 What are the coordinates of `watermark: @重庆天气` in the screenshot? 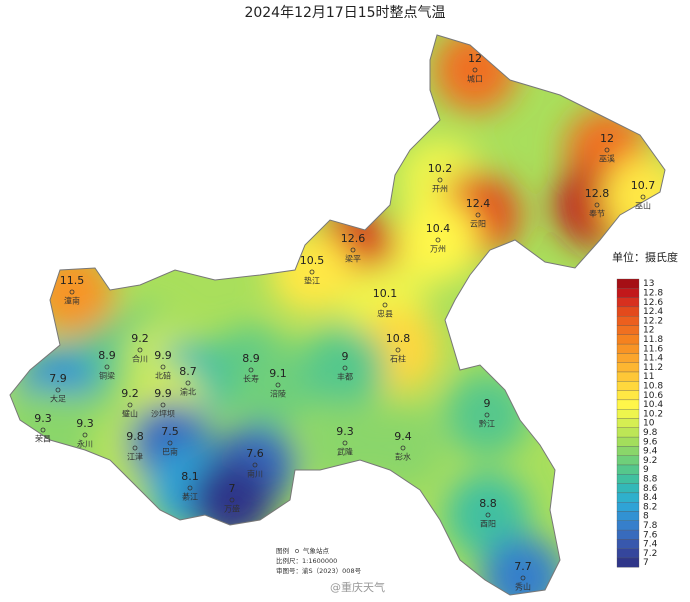 It's located at (357, 587).